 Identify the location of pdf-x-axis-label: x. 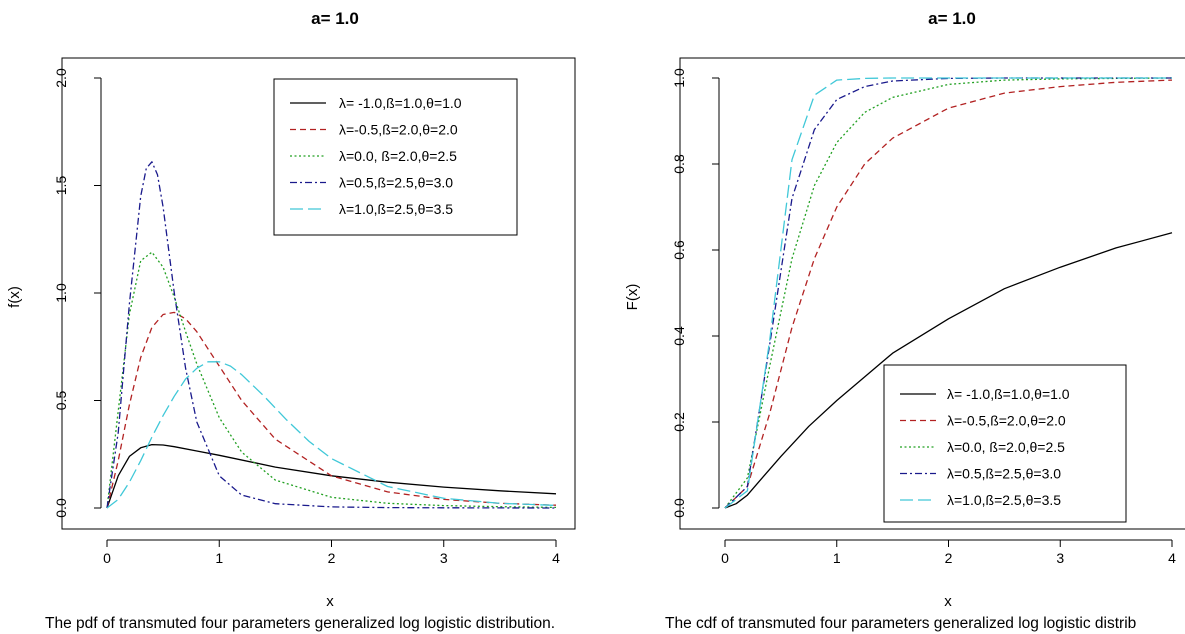
(330, 601).